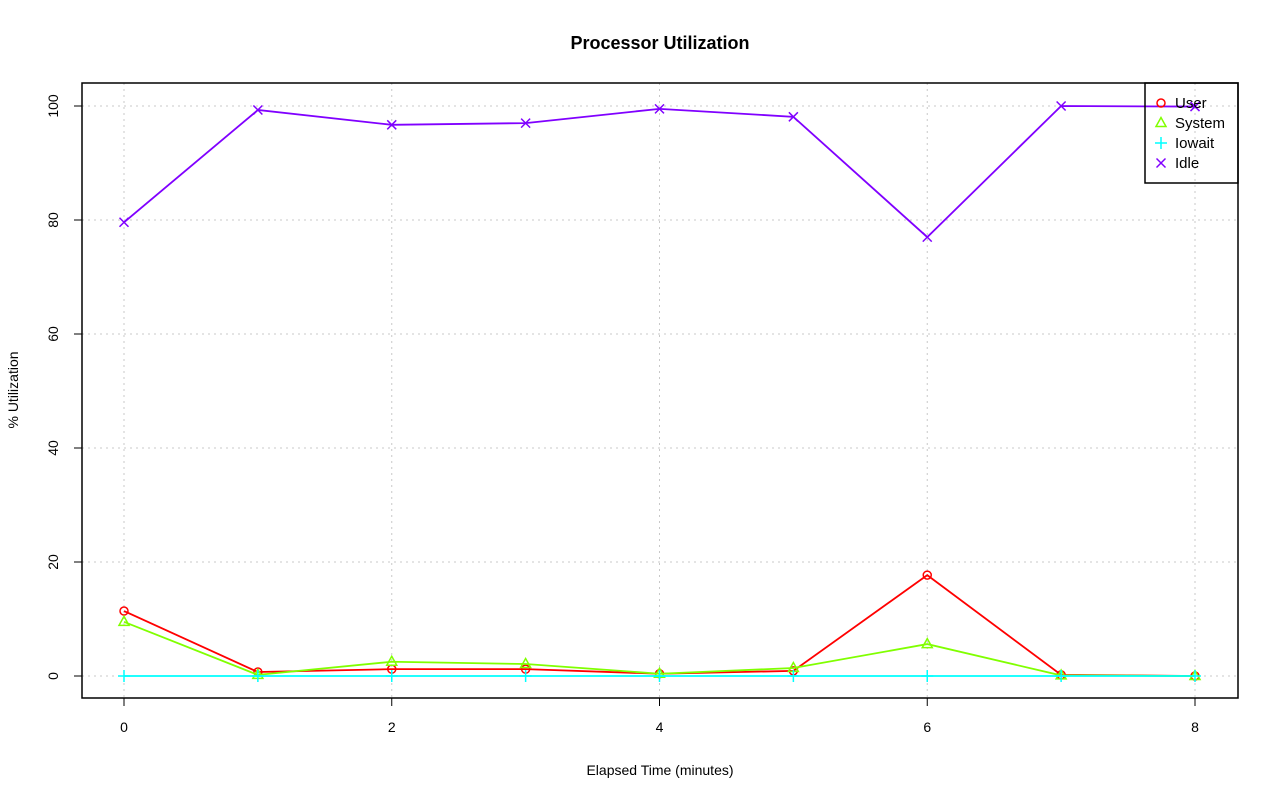 This screenshot has width=1280, height=801. I want to click on legend-iowait-icon, so click(1161, 143).